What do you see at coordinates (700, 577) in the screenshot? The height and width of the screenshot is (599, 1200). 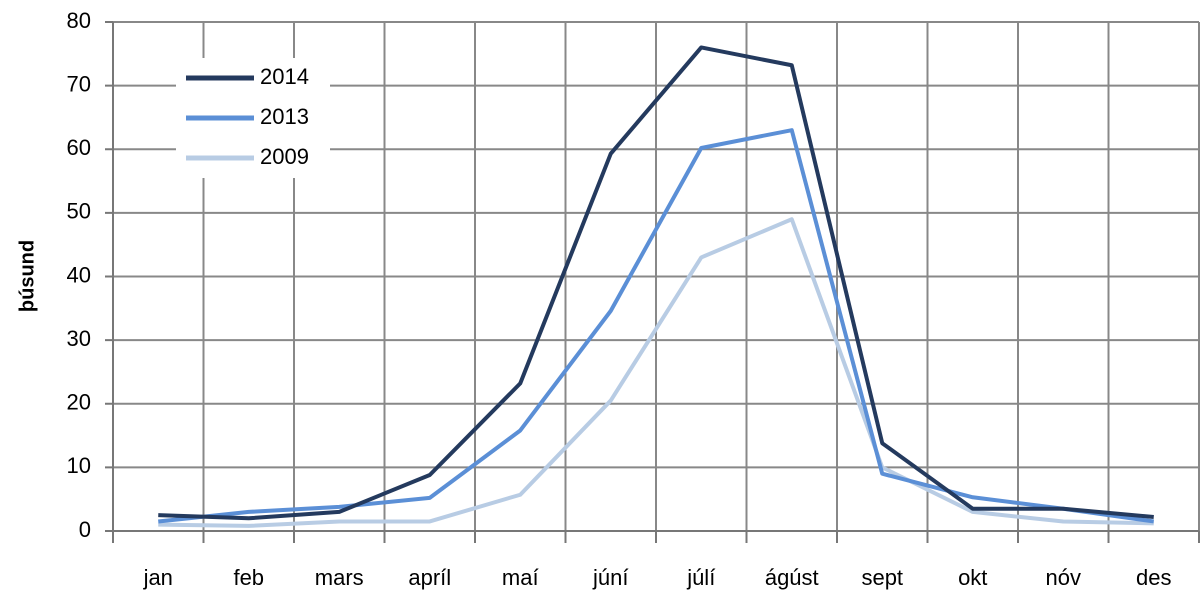 I see `x-tick-label: júlí` at bounding box center [700, 577].